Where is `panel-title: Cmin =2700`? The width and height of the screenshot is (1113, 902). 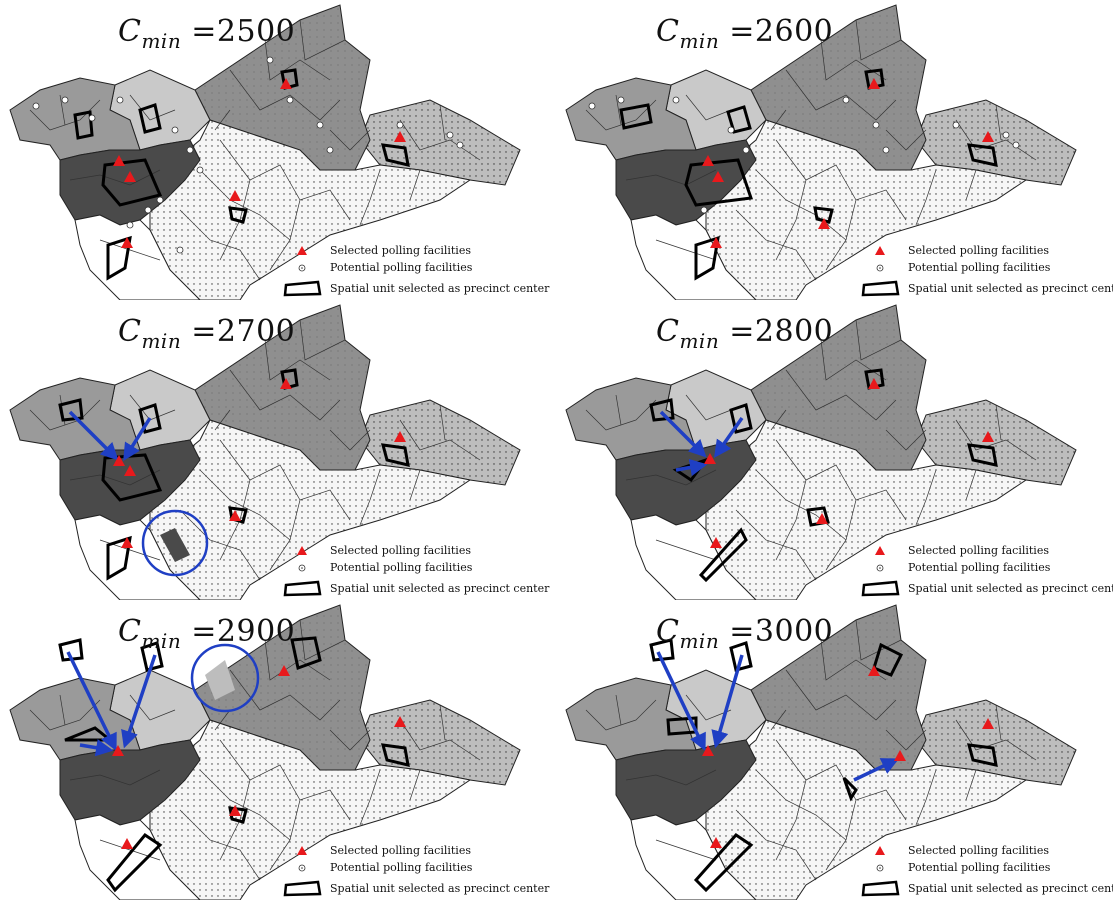 panel-title: Cmin =2700 is located at coordinates (206, 333).